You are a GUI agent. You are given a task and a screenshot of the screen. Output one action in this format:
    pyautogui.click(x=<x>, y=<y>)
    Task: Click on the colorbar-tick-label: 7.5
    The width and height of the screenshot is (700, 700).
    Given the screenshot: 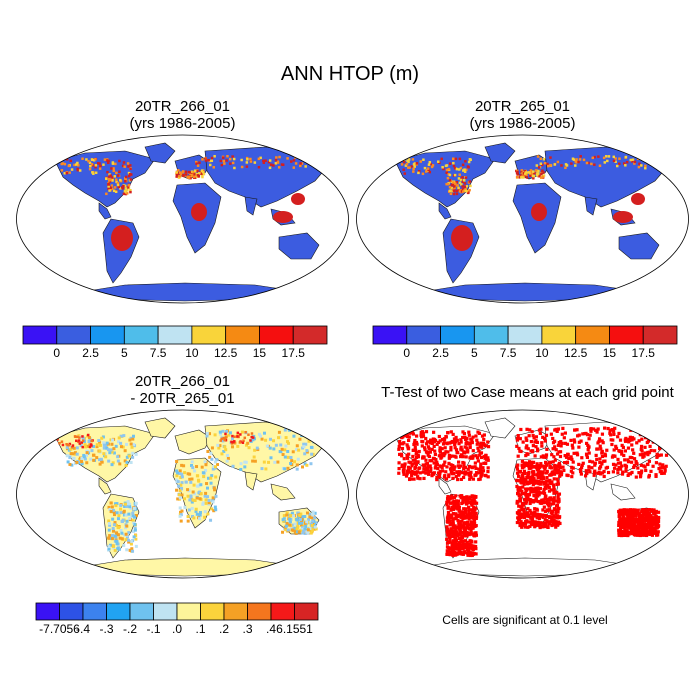 What is the action you would take?
    pyautogui.click(x=508, y=353)
    